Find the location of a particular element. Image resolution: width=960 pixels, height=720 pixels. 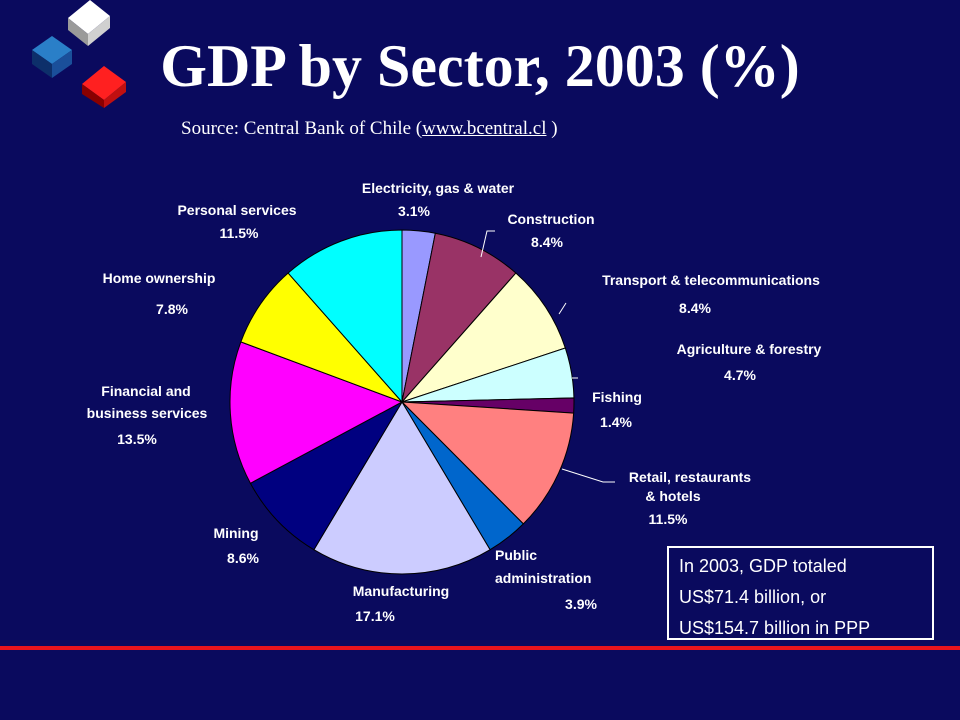

label-retail-restaurants-hotels-line-1: Retail, restaurants is located at coordinates (690, 477).